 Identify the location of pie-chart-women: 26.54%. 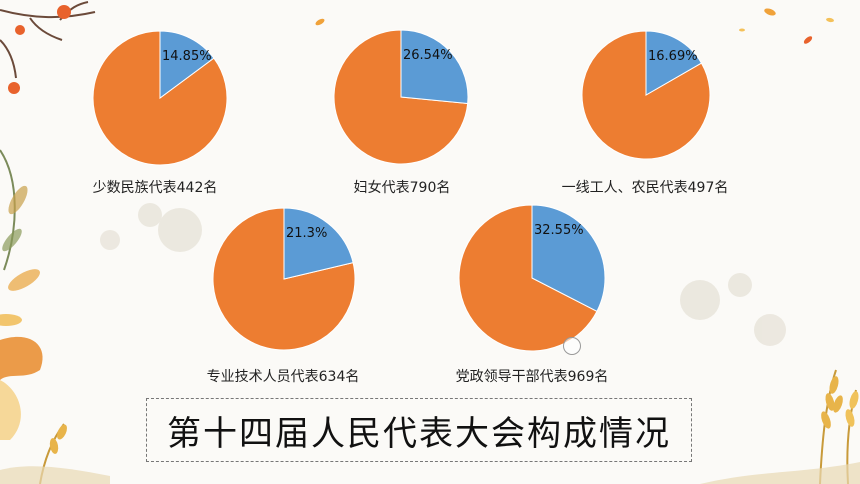
(401, 97).